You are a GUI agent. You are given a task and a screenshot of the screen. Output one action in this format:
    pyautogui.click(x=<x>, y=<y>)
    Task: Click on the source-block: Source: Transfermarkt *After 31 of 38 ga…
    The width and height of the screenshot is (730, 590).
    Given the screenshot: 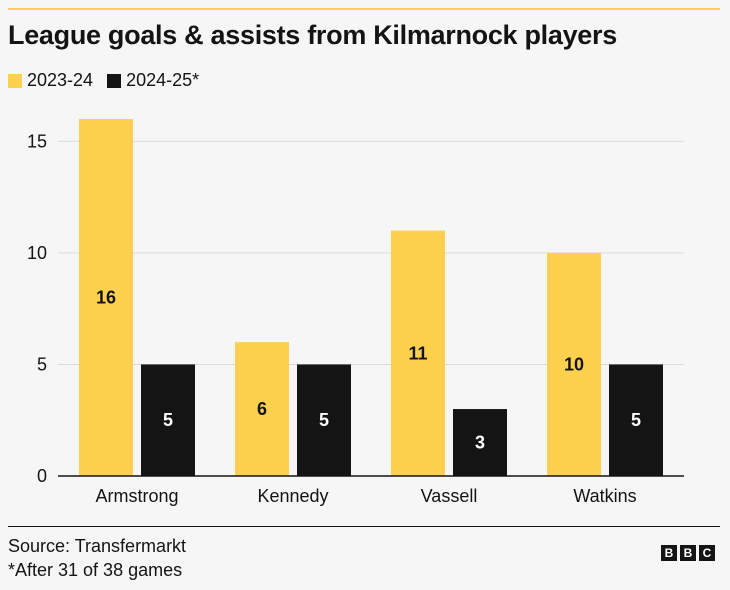 What is the action you would take?
    pyautogui.click(x=97, y=558)
    